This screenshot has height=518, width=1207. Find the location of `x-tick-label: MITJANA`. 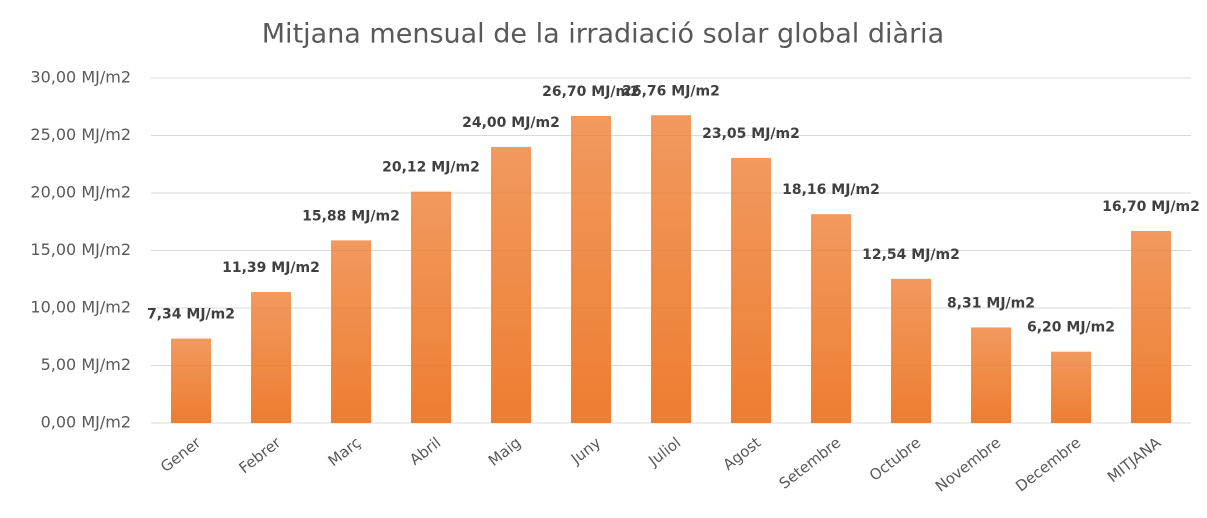

x-tick-label: MITJANA is located at coordinates (1134, 459).